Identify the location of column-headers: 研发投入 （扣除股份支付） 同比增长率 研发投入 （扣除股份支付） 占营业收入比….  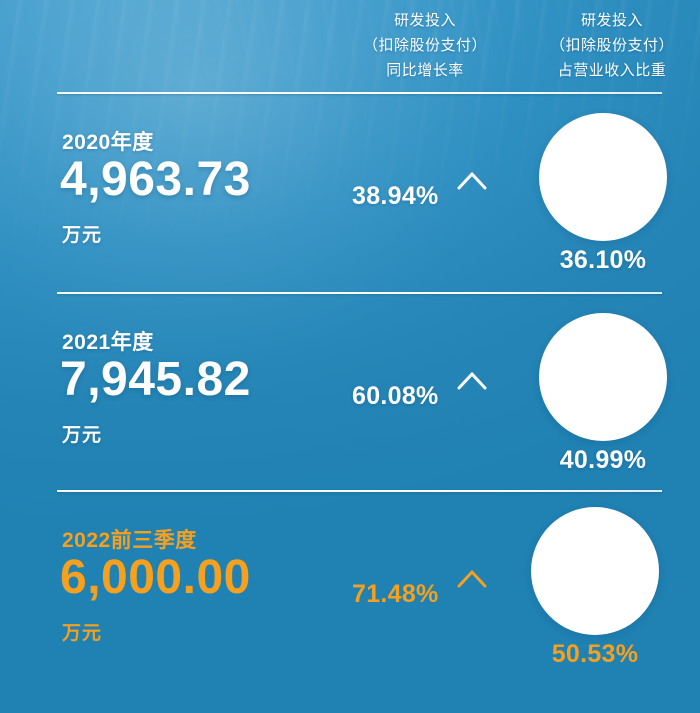
(350, 47).